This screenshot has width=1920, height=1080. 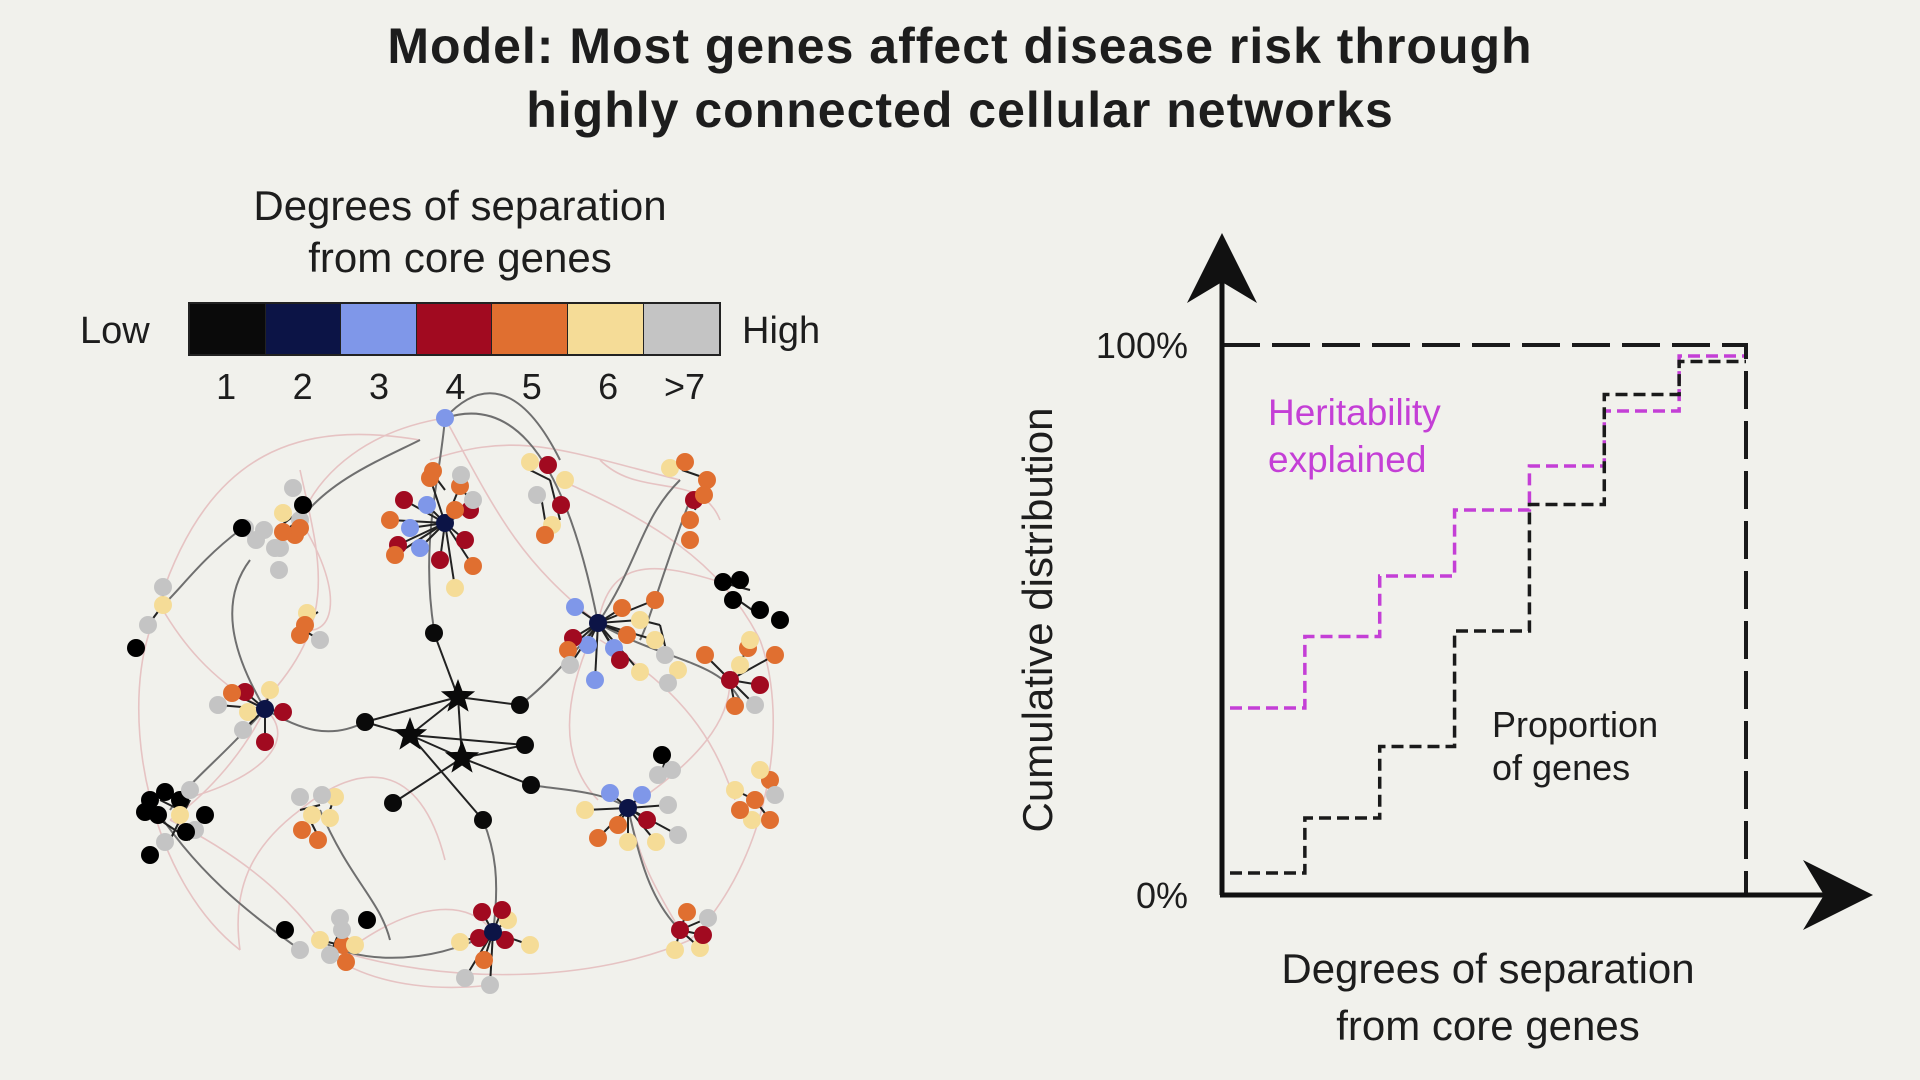 I want to click on star-icon, so click(x=458, y=695).